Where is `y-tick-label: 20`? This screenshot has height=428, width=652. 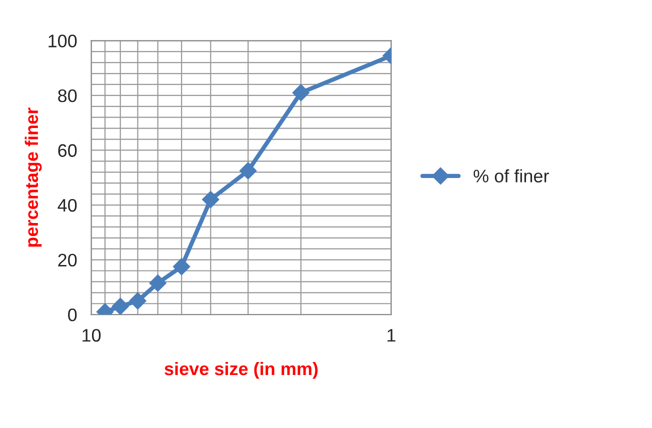
y-tick-label: 20 is located at coordinates (67, 260).